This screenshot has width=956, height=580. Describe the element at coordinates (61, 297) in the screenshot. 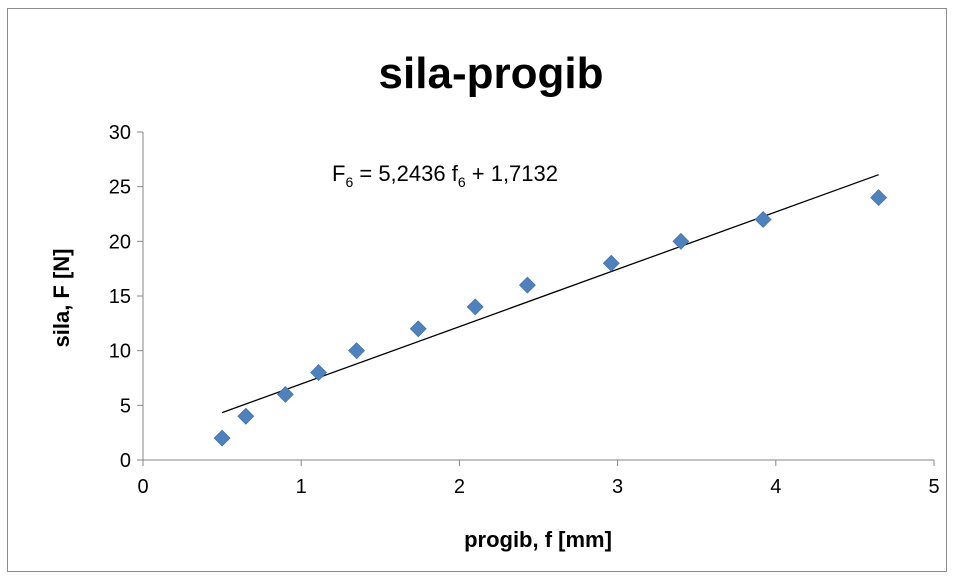

I see `y-axis-title: sila, F [N]` at that location.